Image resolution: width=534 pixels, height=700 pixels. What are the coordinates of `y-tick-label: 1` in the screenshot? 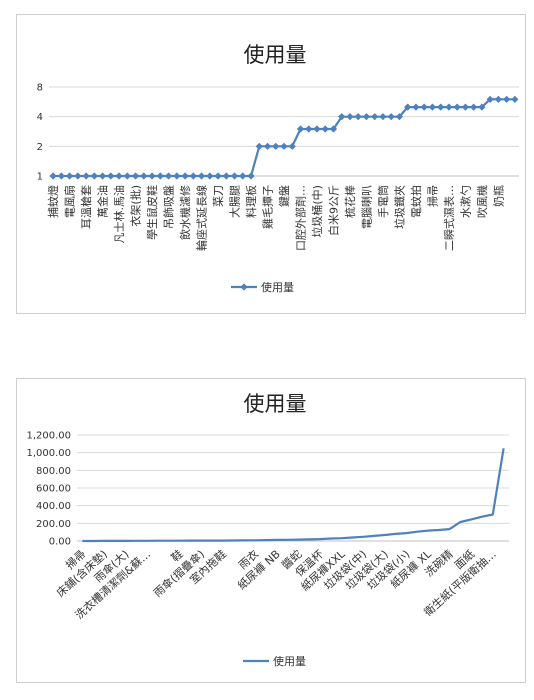 It's located at (40, 177).